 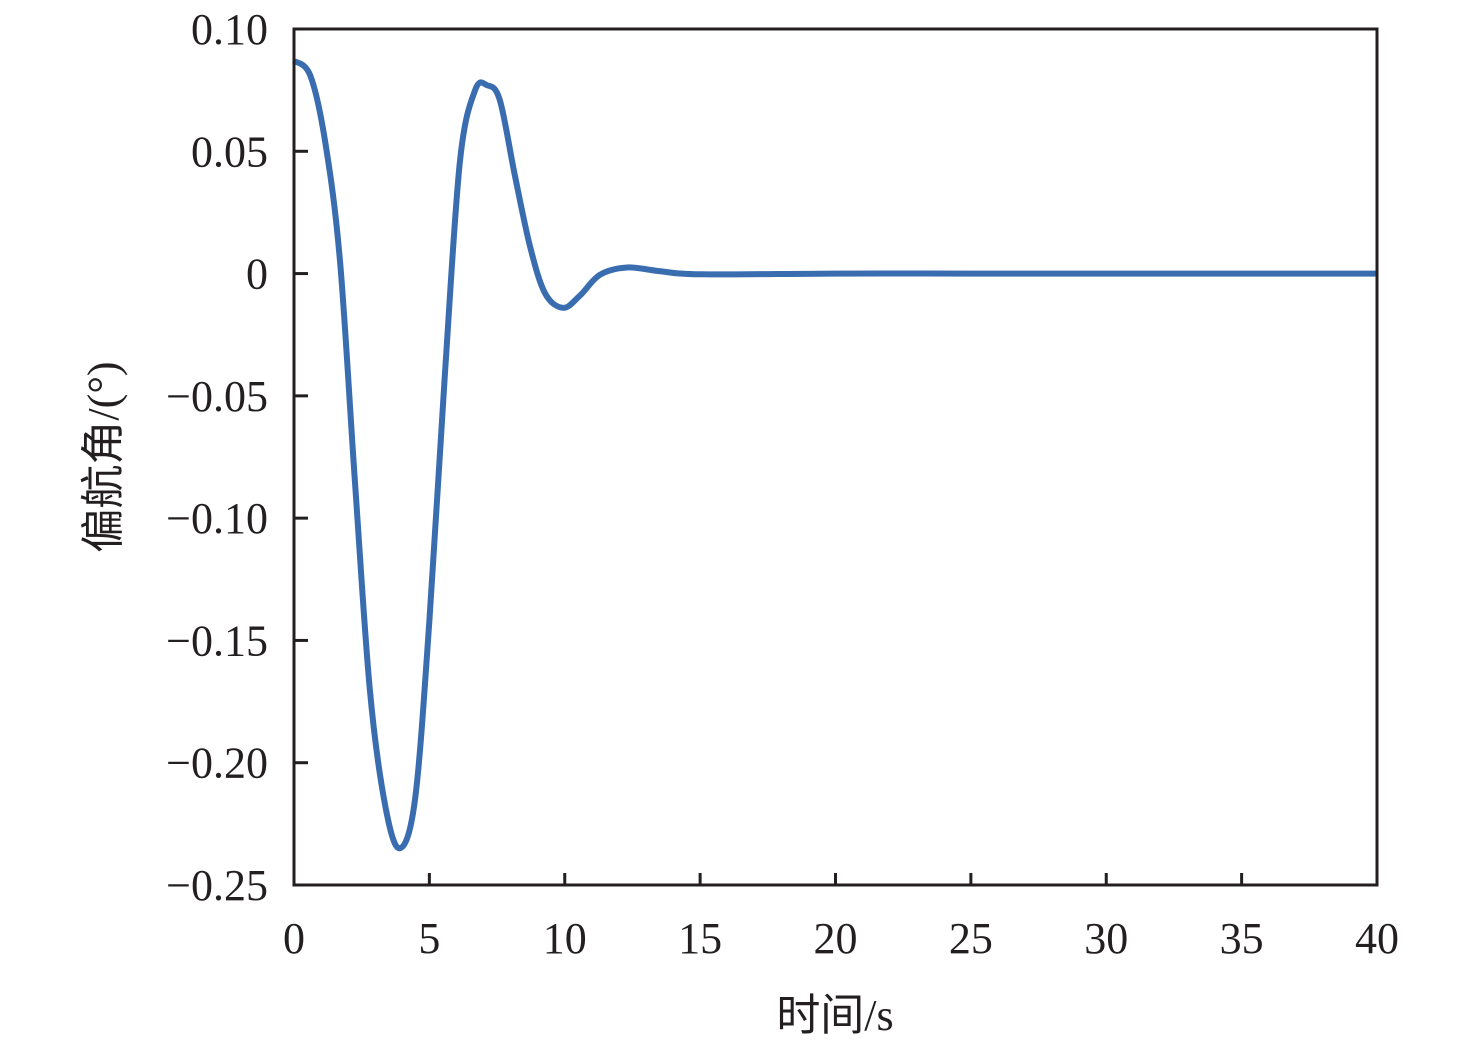 I want to click on y-tick-label: −0.20, so click(x=217, y=763).